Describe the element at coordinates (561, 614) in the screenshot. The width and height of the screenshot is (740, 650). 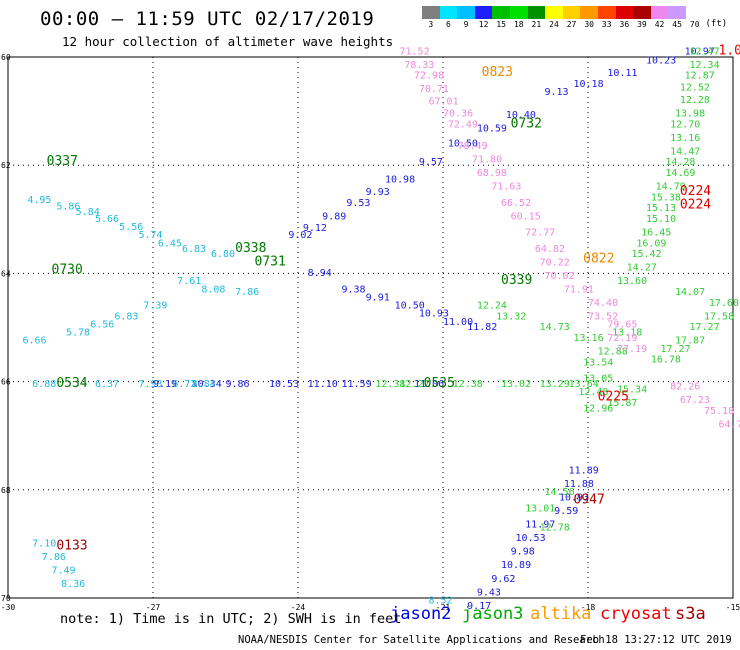
I see `sat-label-altika: altika` at that location.